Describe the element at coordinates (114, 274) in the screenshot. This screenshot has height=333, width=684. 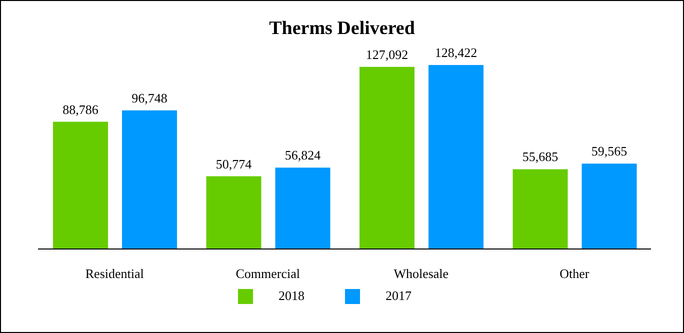
I see `x-tick-label: Residential` at that location.